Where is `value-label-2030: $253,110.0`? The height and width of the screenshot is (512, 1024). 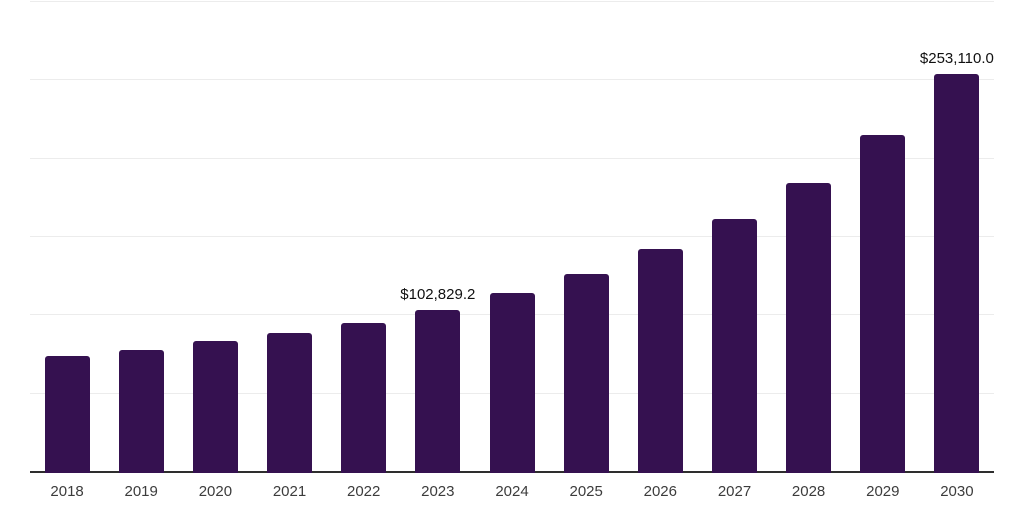
value-label-2030: $253,110.0 is located at coordinates (956, 58).